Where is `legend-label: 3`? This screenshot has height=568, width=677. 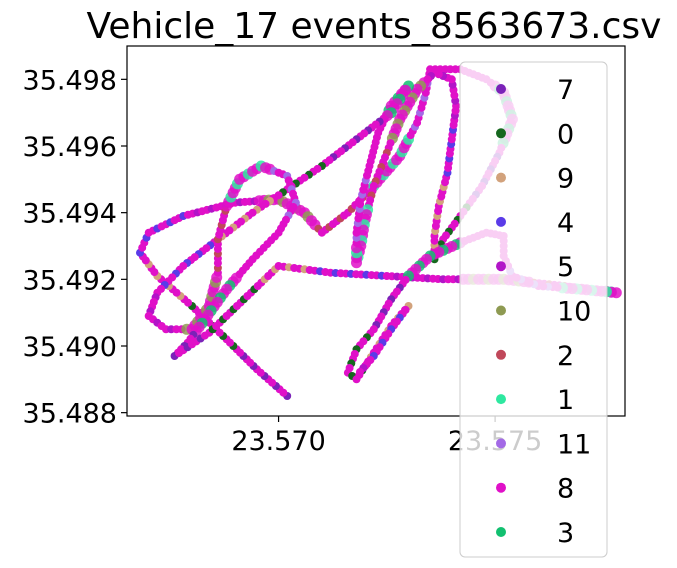 legend-label: 3 is located at coordinates (565, 533).